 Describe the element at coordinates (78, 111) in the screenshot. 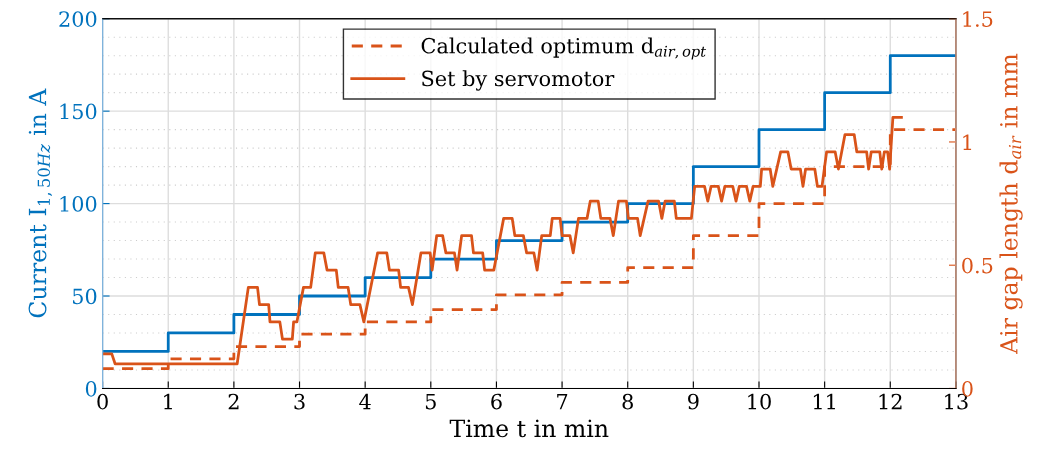

I see `y-tick-label: 150` at that location.